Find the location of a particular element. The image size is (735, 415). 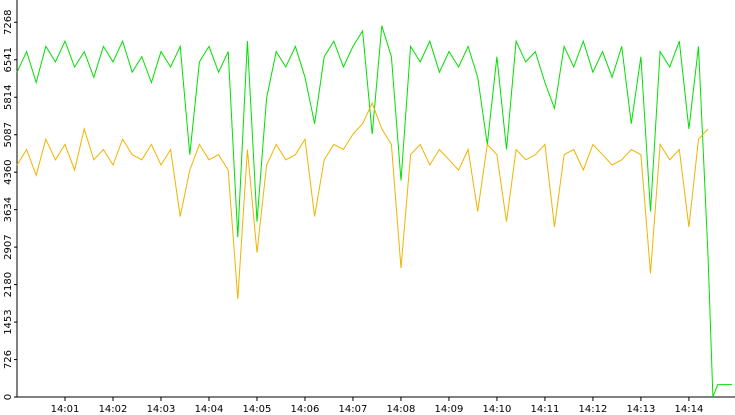

y-tick-label: 2180 is located at coordinates (8, 284).